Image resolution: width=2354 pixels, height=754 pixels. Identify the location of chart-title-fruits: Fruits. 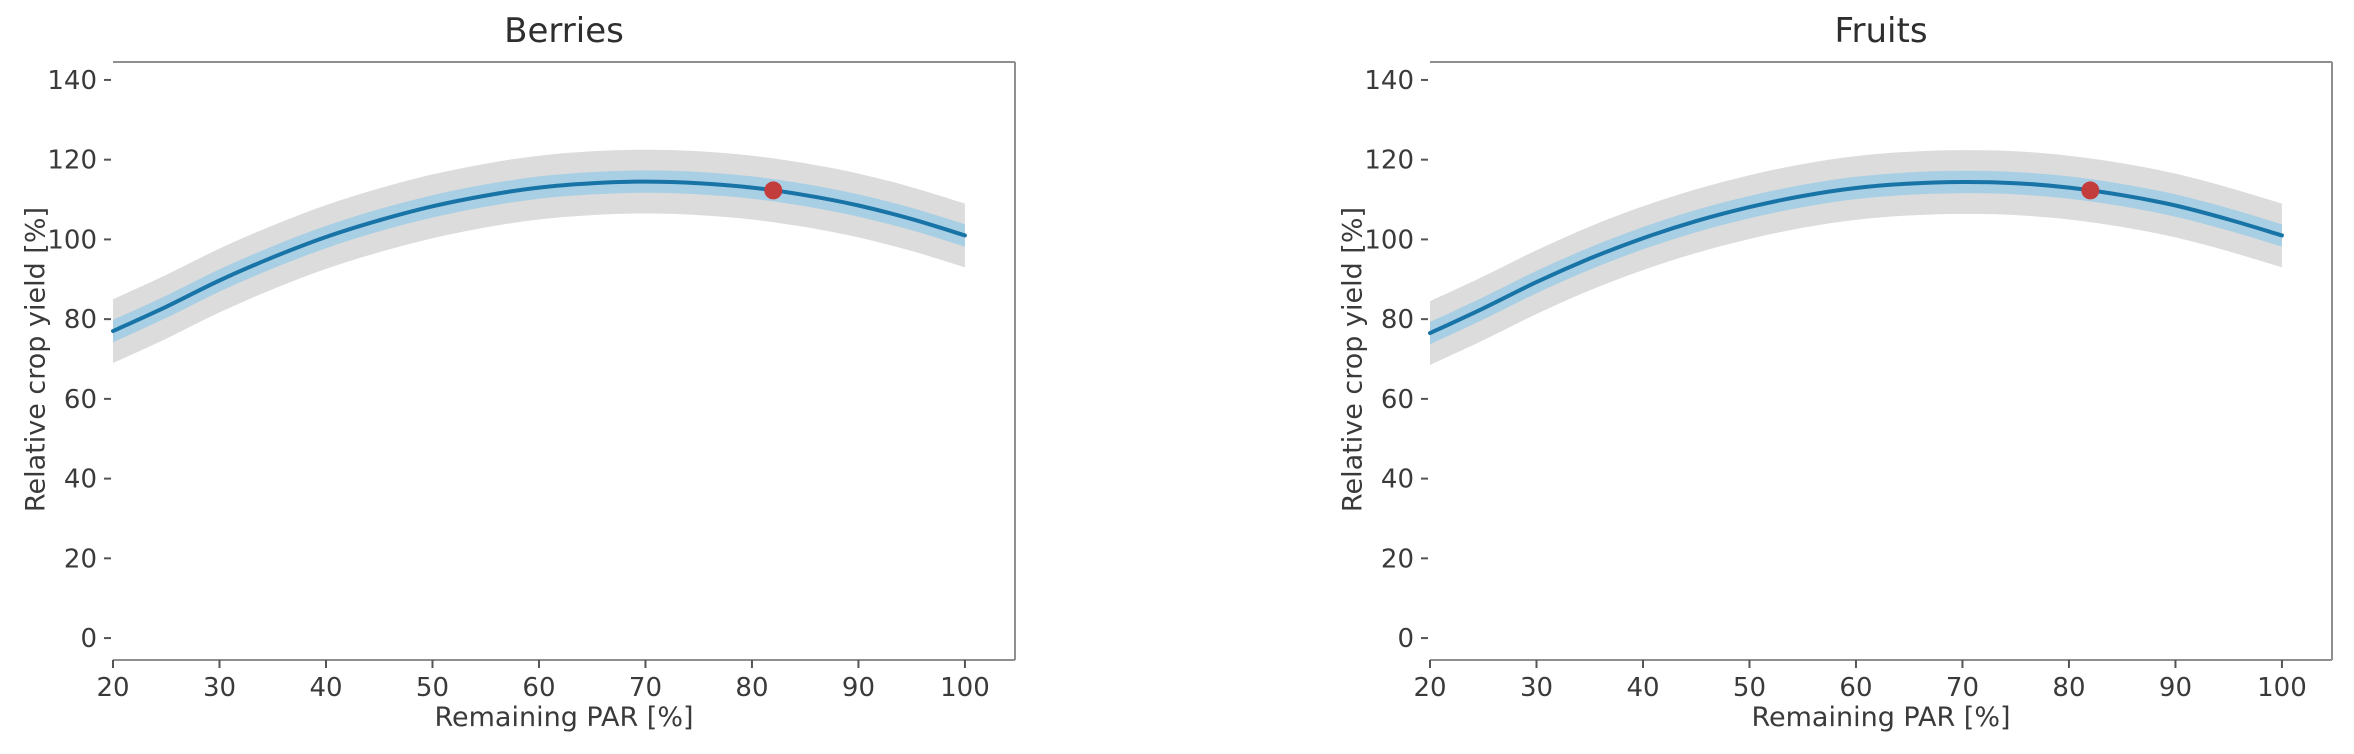
(1881, 31).